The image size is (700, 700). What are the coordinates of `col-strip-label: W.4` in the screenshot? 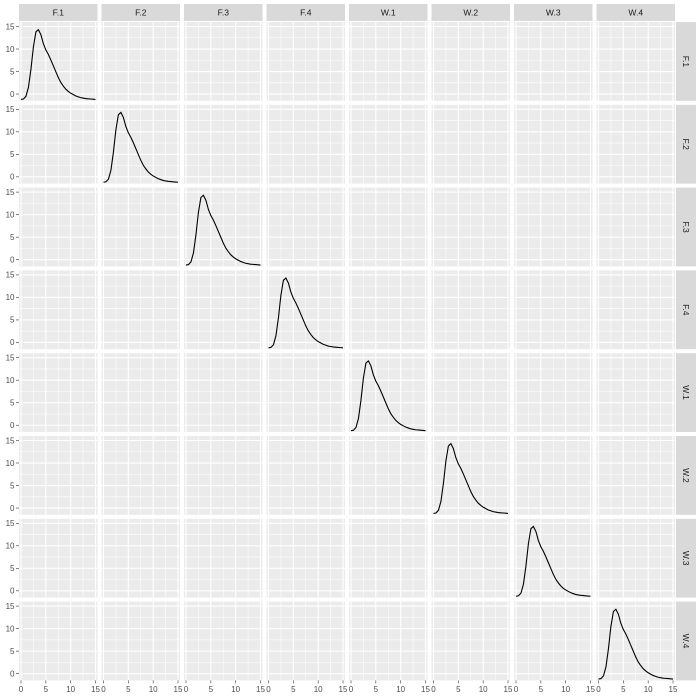 It's located at (635, 13).